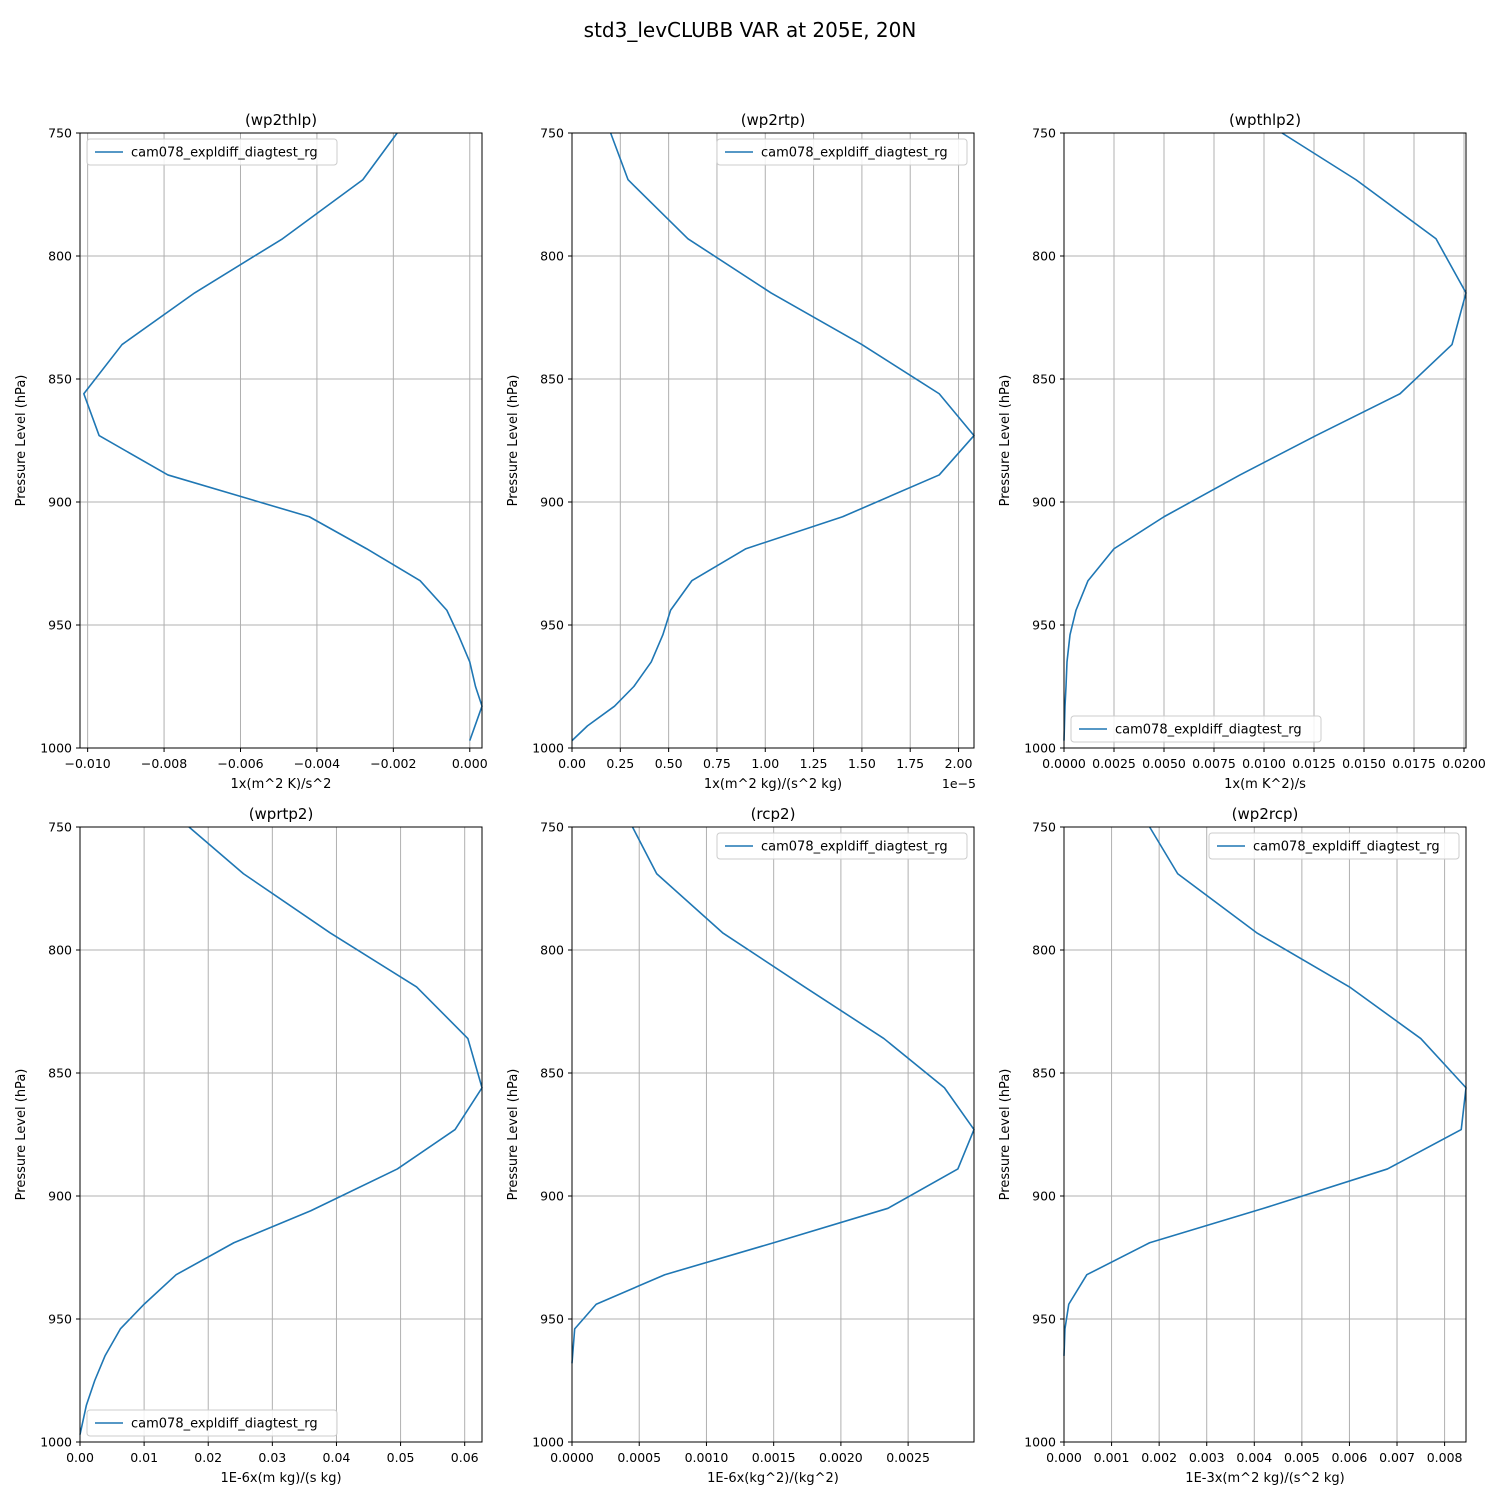 The image size is (1500, 1500). What do you see at coordinates (465, 1457) in the screenshot?
I see `x-tick-label: 0.06` at bounding box center [465, 1457].